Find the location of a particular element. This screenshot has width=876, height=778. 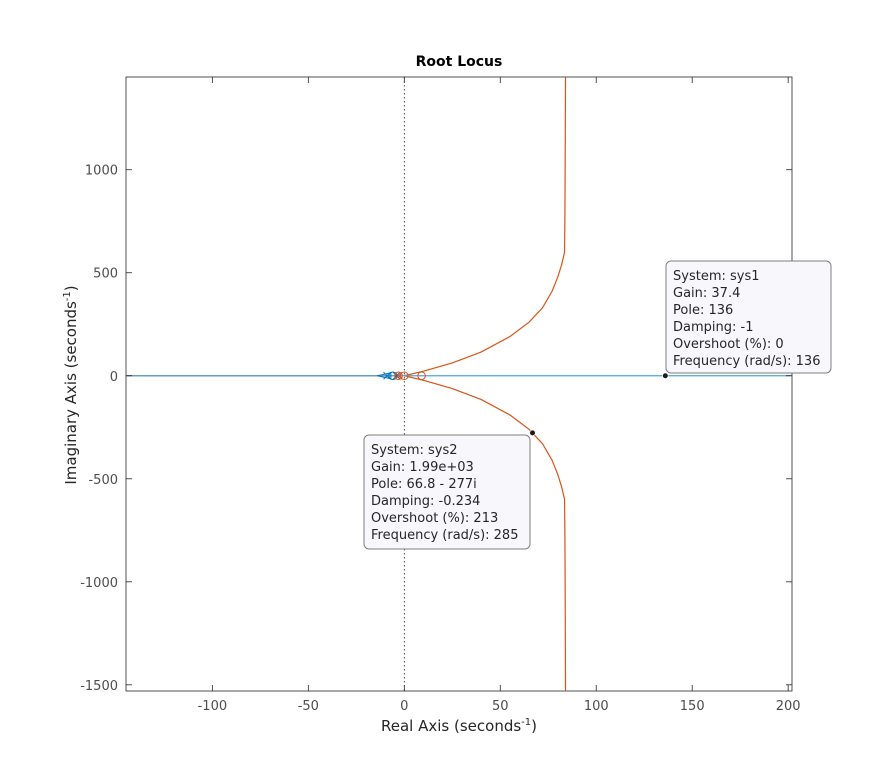

y-tick-label: 1000 is located at coordinates (101, 171).